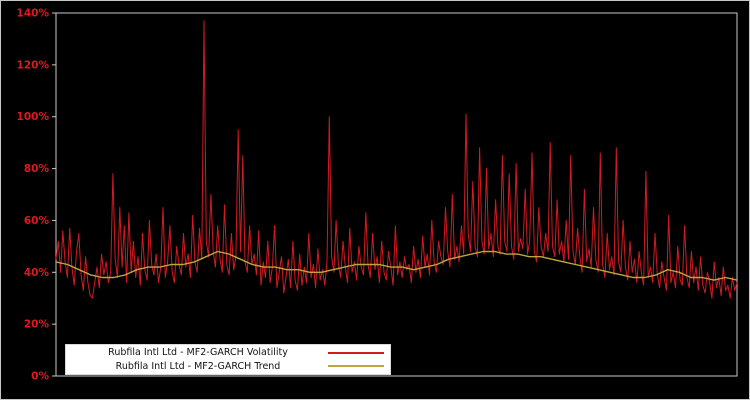  I want to click on trend-series, so click(396, 265).